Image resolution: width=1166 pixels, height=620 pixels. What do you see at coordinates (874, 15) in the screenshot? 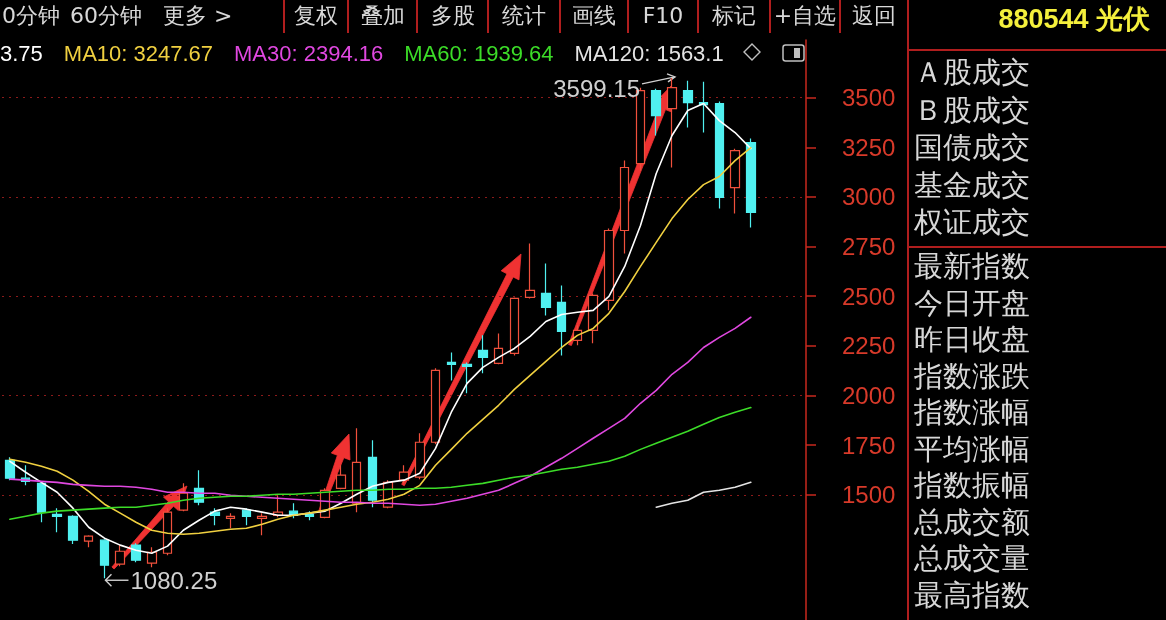
I see `text: 返回` at bounding box center [874, 15].